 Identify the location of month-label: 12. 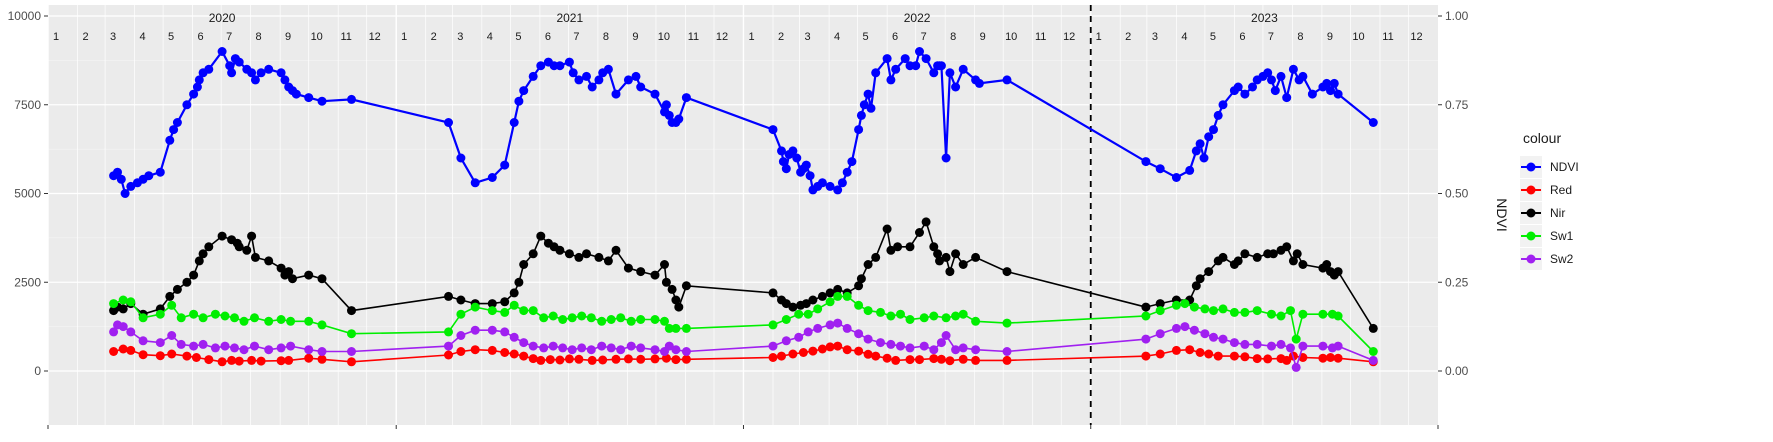
(722, 37).